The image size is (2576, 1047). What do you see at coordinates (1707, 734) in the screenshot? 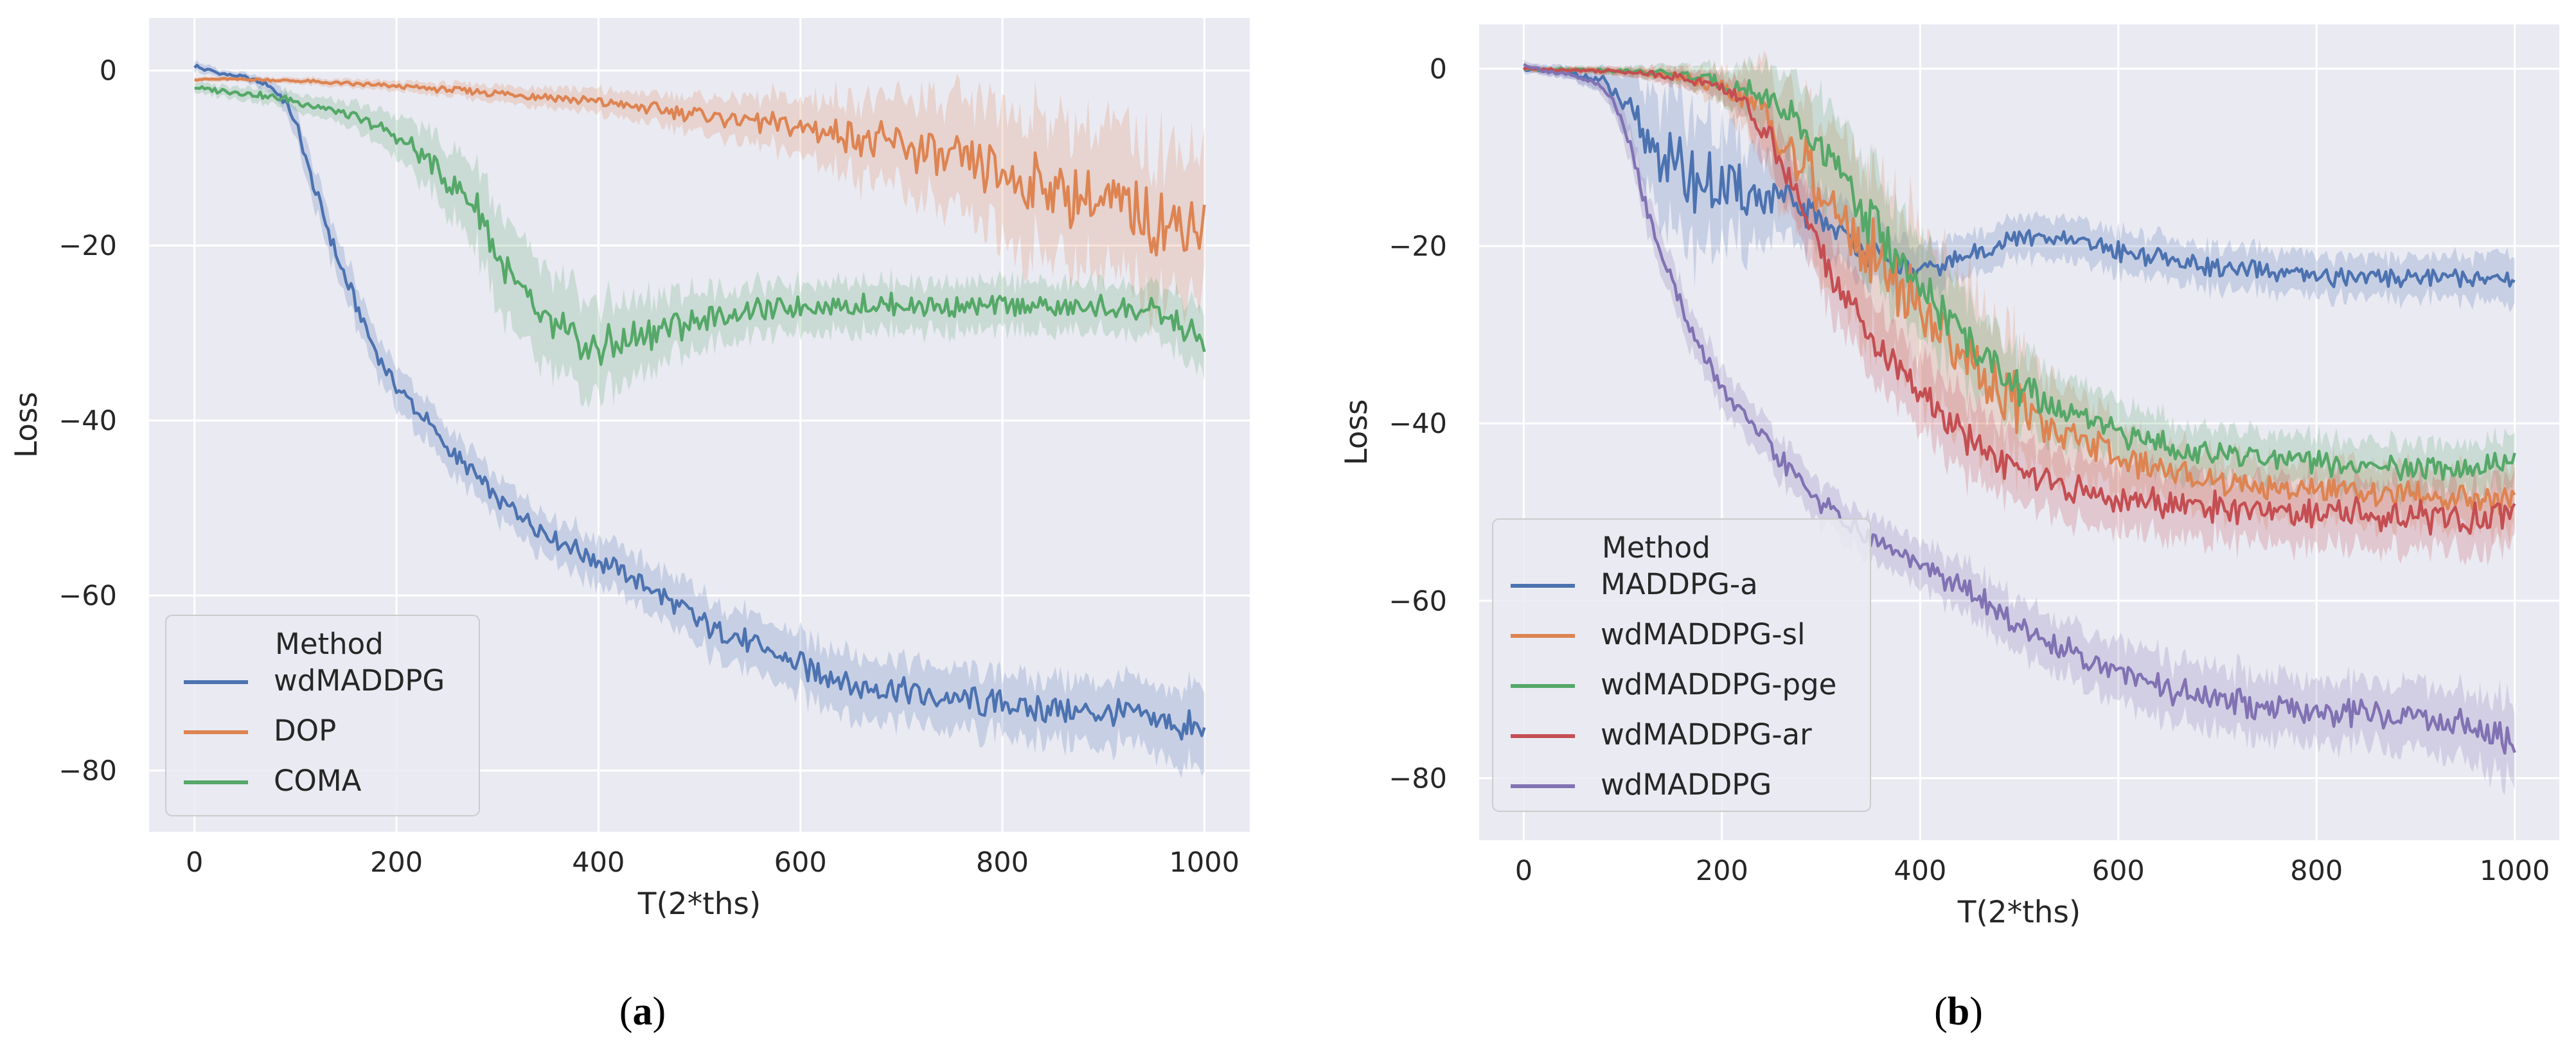
I see `legend-entry-wdMADDPG-ar: wdMADDPG-ar` at bounding box center [1707, 734].